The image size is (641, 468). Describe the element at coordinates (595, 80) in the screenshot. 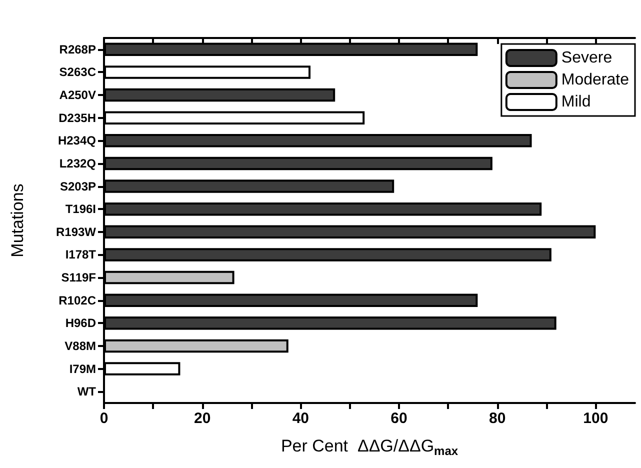

I see `legend-label: Moderate` at that location.